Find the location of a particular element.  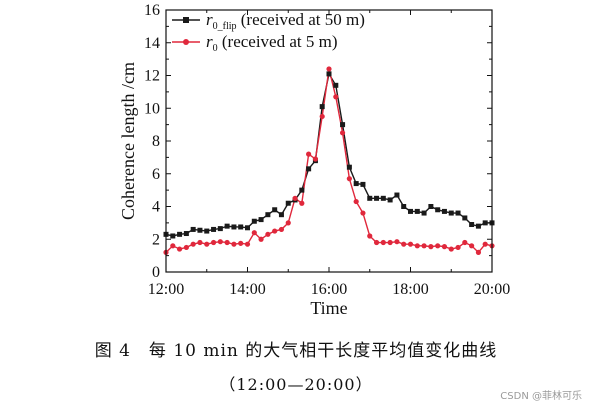

x-tick-label: 12:00 is located at coordinates (166, 289).